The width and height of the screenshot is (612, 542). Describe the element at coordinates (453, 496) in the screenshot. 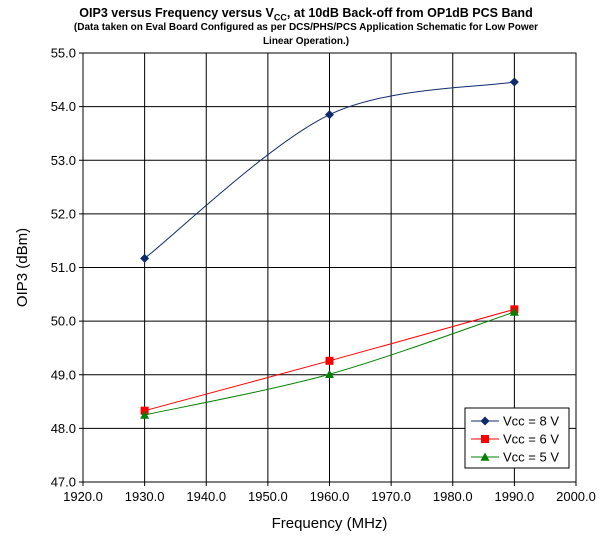

I see `x-tick-label: 1980.0` at that location.